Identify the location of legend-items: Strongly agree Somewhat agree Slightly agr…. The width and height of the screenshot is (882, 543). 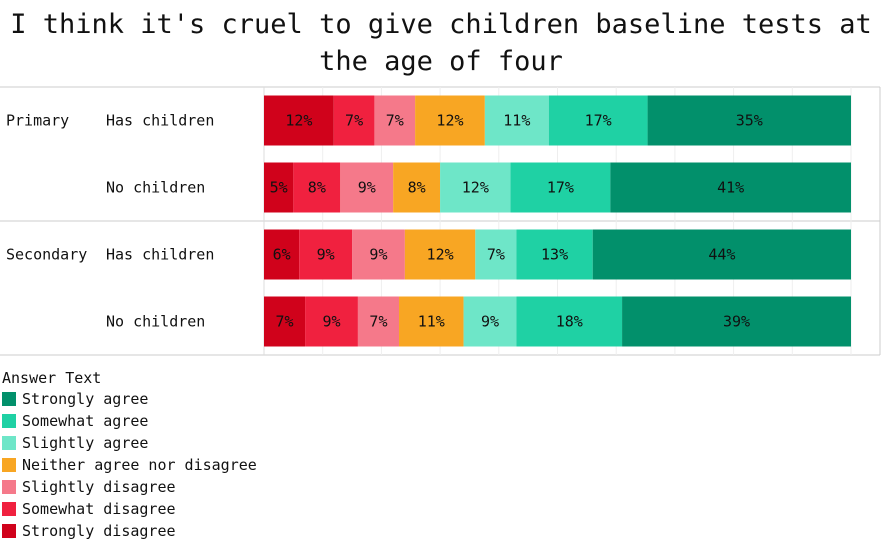
(129, 465).